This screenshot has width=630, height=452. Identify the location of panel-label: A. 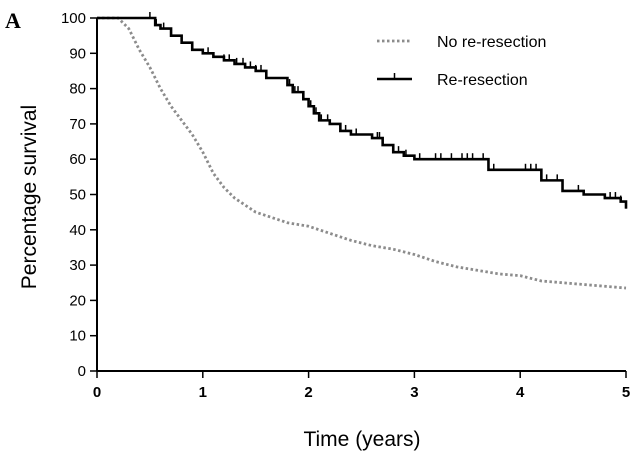
(13, 20).